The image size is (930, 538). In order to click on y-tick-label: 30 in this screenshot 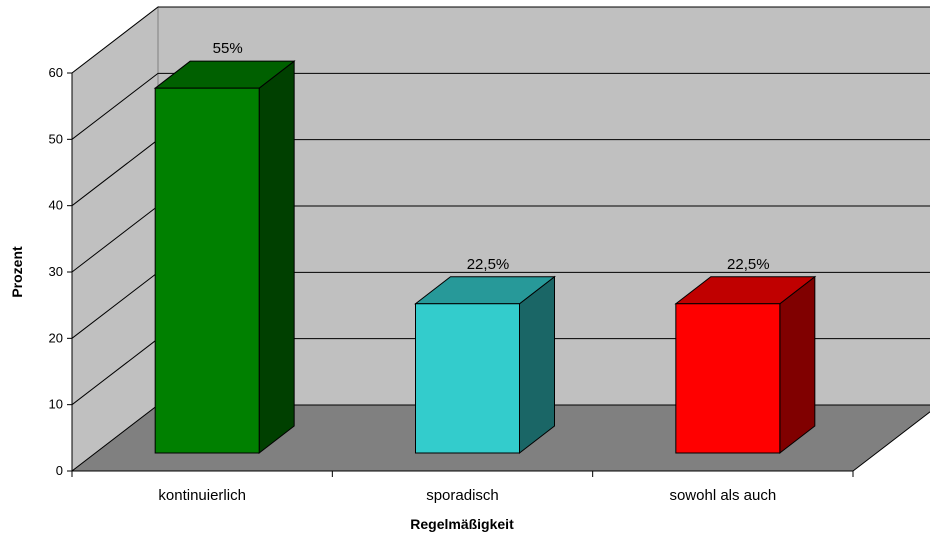, I will do `click(56, 271)`.